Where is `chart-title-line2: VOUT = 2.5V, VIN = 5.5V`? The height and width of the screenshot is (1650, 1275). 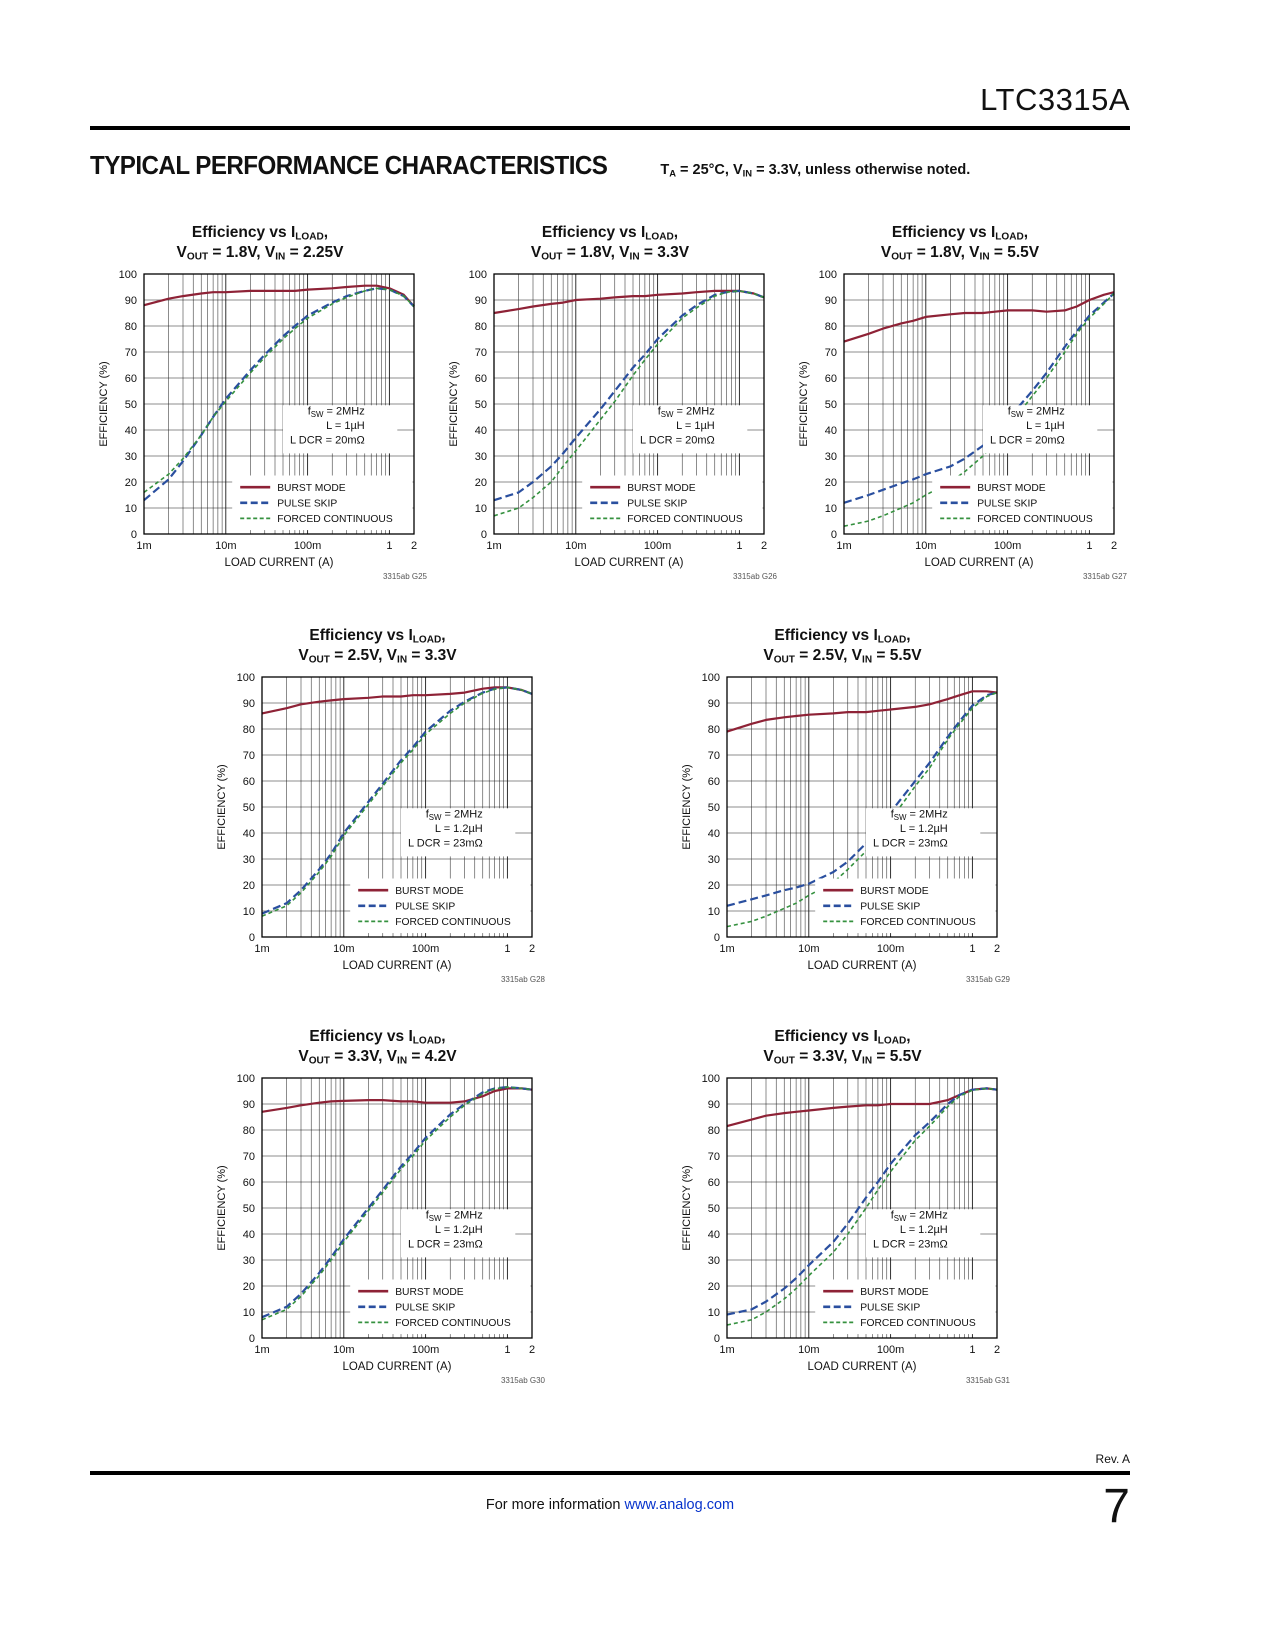
chart-title-line2: VOUT = 2.5V, VIN = 5.5V is located at coordinates (842, 656).